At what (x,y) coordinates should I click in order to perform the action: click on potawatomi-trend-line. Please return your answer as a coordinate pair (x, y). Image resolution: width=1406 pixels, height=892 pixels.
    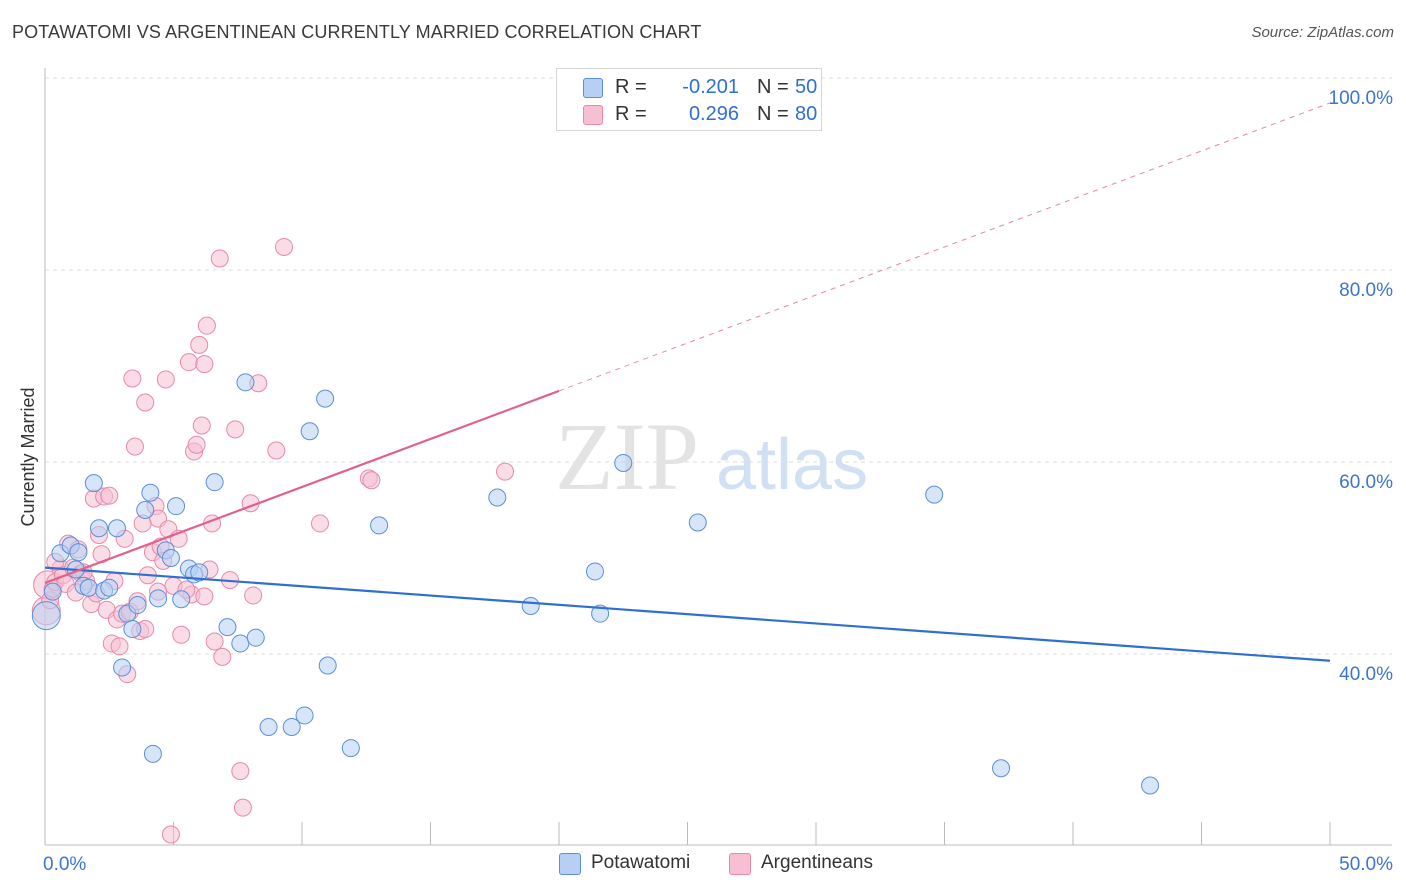
    Looking at the image, I should click on (687, 614).